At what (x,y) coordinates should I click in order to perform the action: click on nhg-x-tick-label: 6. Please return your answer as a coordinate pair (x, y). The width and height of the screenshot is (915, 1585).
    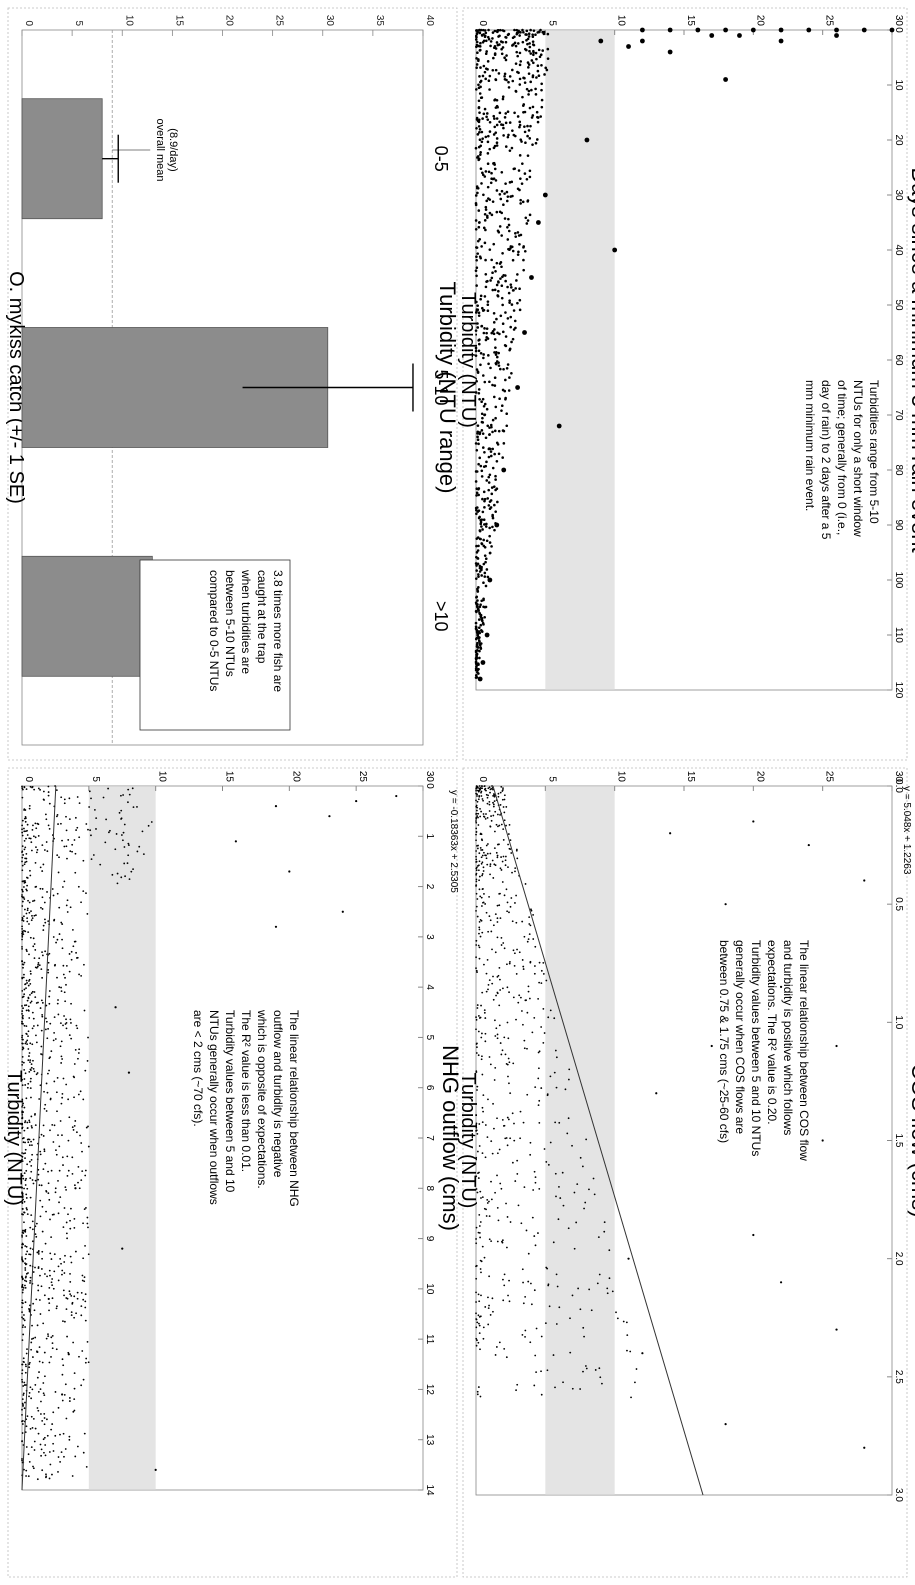
    Looking at the image, I should click on (429, 1088).